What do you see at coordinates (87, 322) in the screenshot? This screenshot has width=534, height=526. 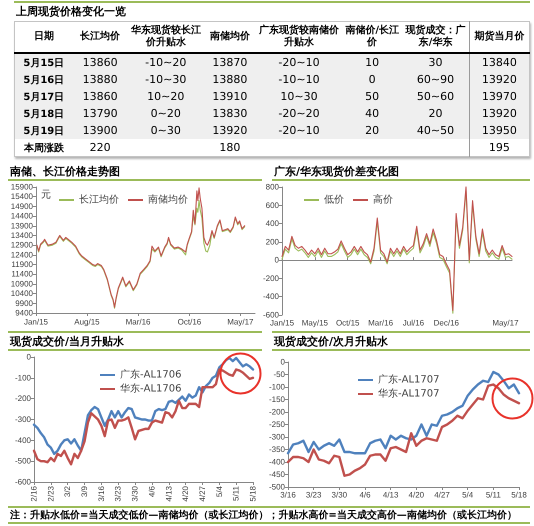 I see `x-tick-label: Aug/15` at bounding box center [87, 322].